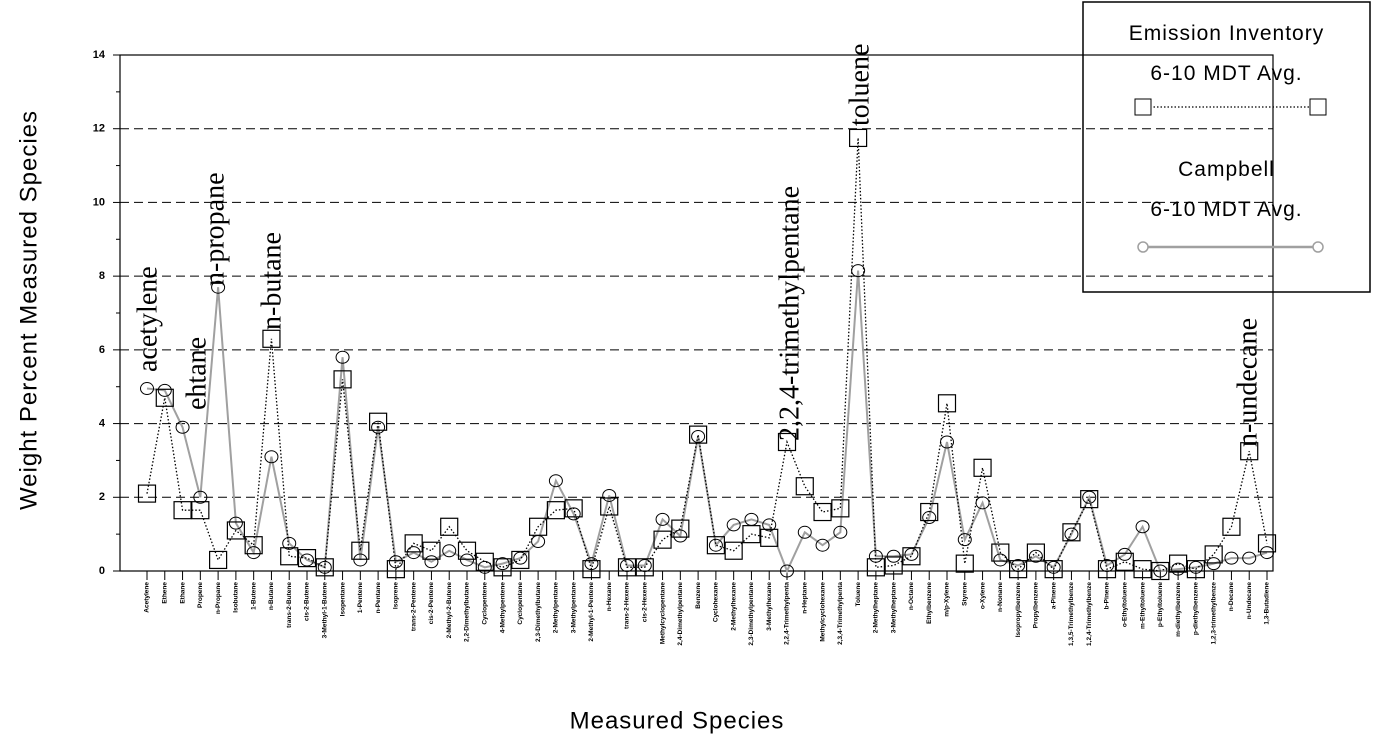 This screenshot has height=738, width=1380. What do you see at coordinates (1267, 603) in the screenshot?
I see `x-tick-label: 1,3-Butadiene` at bounding box center [1267, 603].